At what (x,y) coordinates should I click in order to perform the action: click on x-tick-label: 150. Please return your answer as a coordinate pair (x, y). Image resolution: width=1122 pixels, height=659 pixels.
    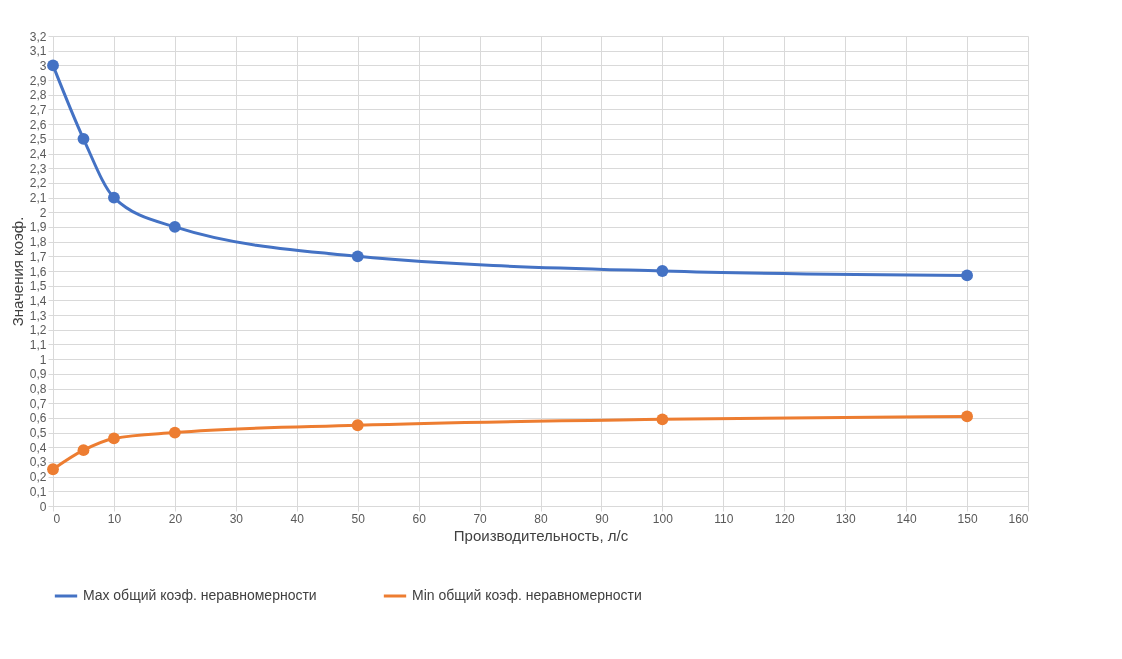
    Looking at the image, I should click on (967, 518).